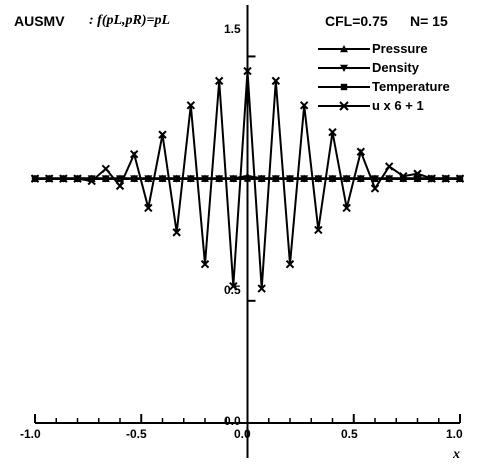 This screenshot has width=478, height=468. What do you see at coordinates (232, 421) in the screenshot?
I see `y-tick-label: 0.0` at bounding box center [232, 421].